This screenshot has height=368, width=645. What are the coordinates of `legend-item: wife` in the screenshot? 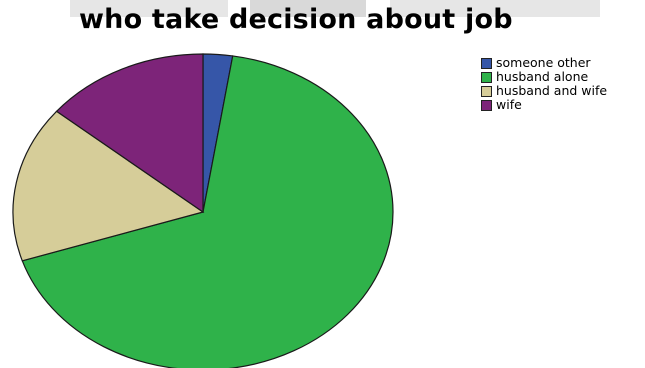 It's located at (544, 105).